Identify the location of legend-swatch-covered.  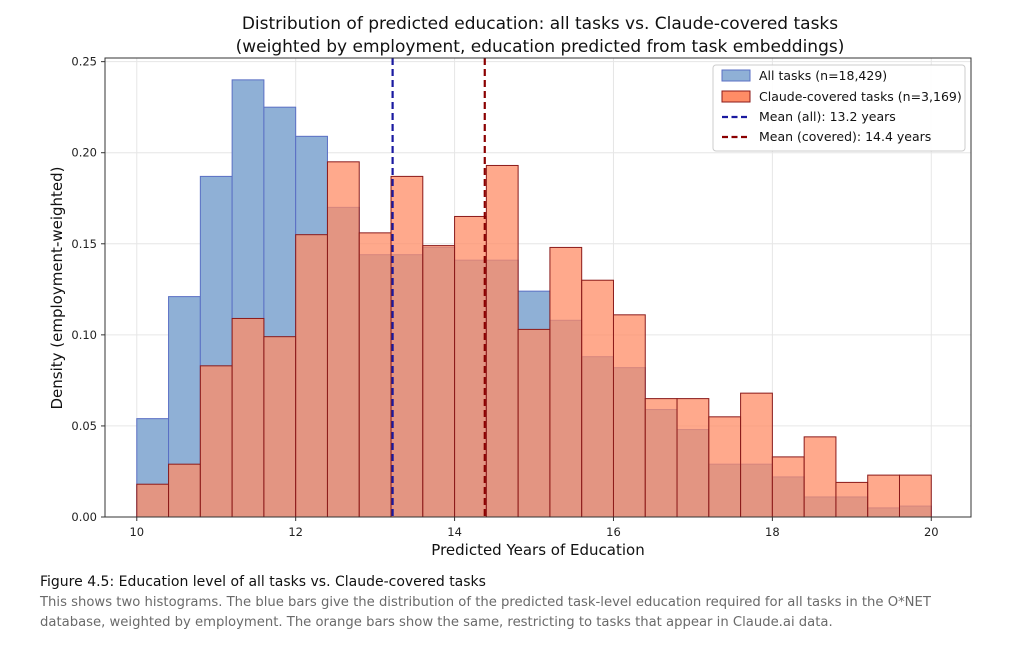
(736, 96).